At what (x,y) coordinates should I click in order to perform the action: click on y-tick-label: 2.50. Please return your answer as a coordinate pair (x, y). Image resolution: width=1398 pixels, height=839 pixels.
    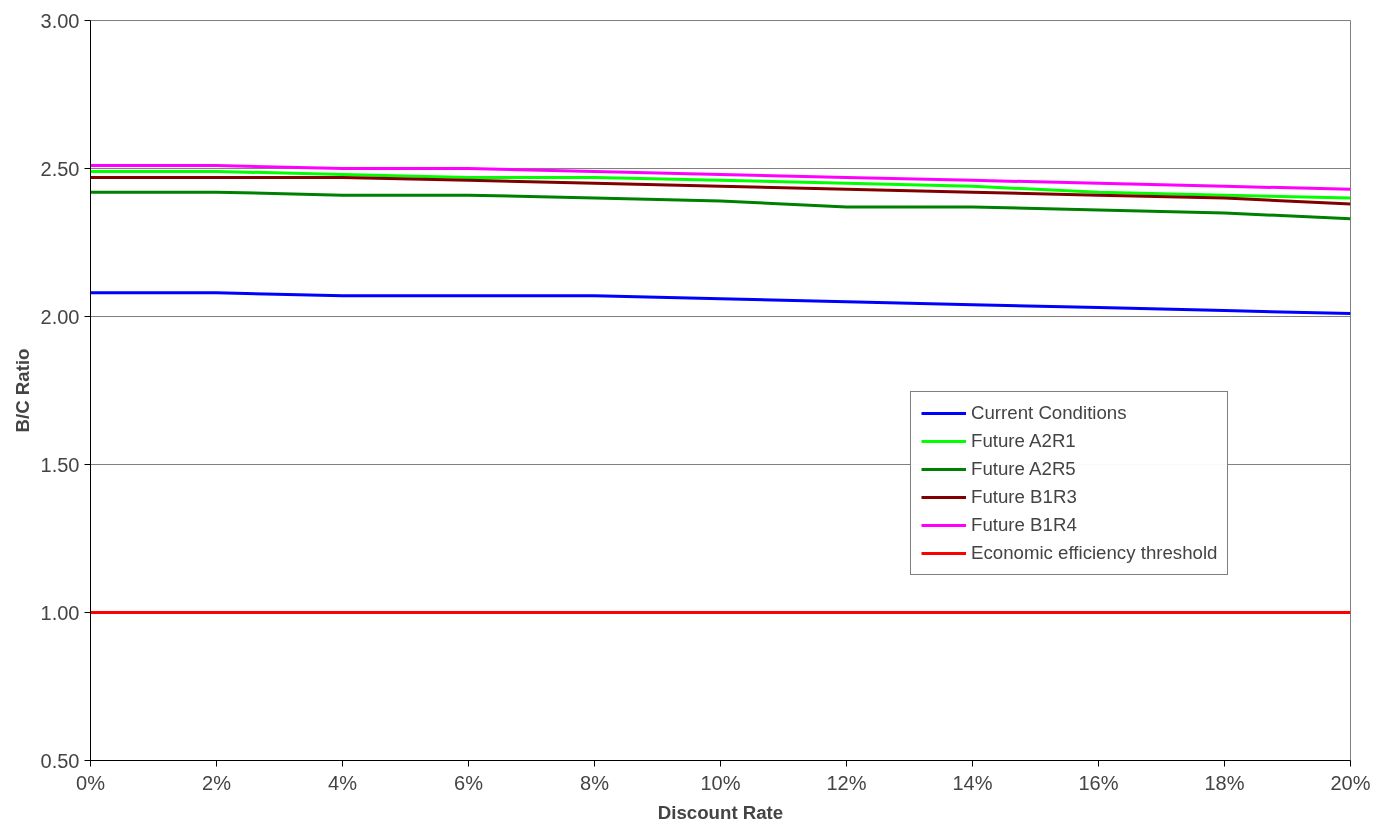
    Looking at the image, I should click on (60, 168).